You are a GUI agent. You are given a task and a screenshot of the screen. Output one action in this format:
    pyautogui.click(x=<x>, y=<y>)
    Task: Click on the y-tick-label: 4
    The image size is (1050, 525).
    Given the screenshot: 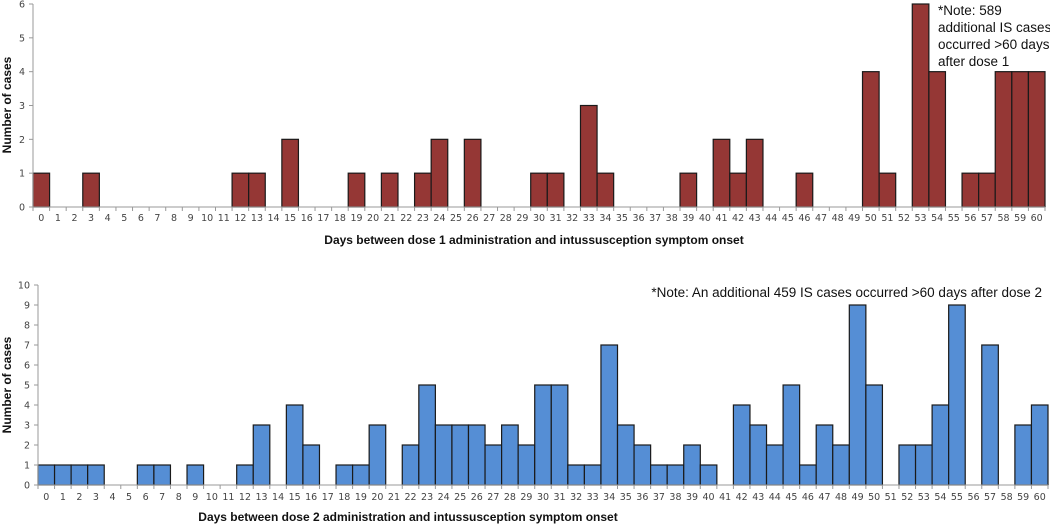 What is the action you would take?
    pyautogui.click(x=22, y=72)
    